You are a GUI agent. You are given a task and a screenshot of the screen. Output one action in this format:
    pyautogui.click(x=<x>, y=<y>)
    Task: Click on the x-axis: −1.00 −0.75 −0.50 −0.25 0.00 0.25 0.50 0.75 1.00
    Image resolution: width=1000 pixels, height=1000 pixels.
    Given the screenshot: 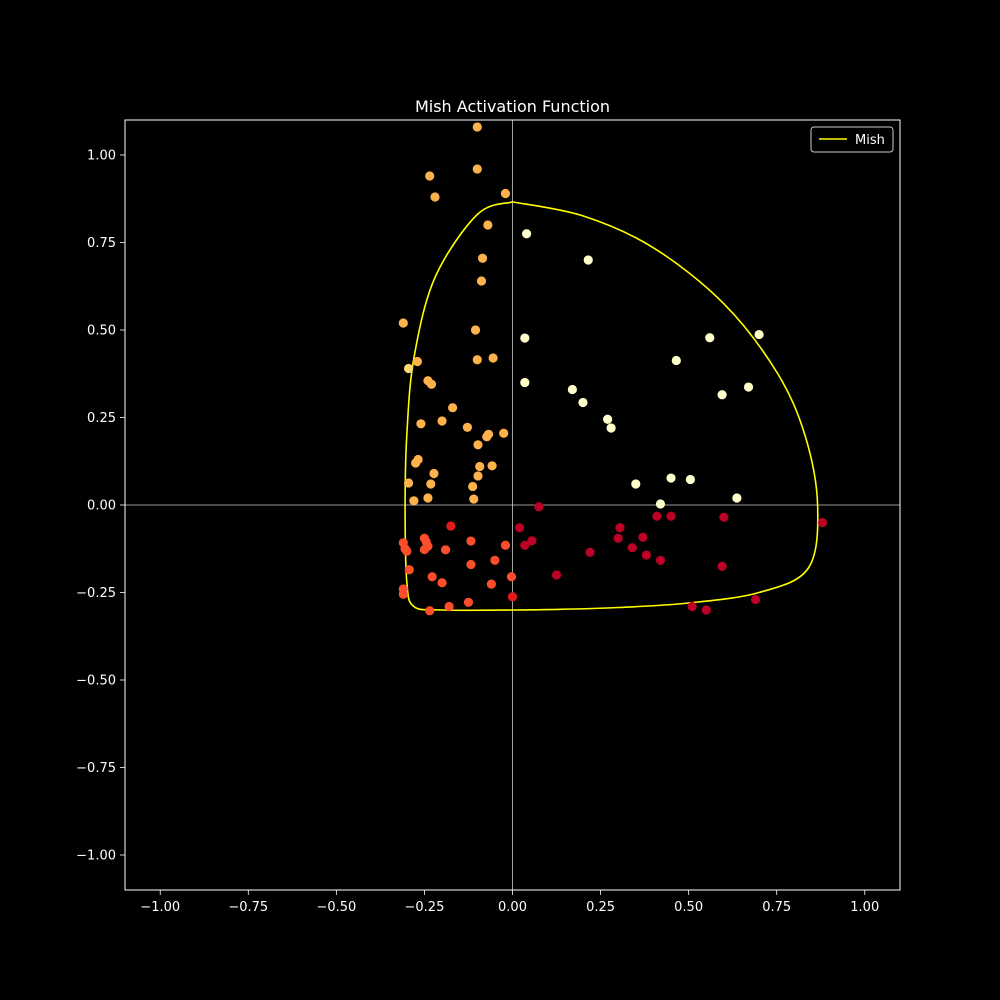 What is the action you would take?
    pyautogui.click(x=509, y=902)
    